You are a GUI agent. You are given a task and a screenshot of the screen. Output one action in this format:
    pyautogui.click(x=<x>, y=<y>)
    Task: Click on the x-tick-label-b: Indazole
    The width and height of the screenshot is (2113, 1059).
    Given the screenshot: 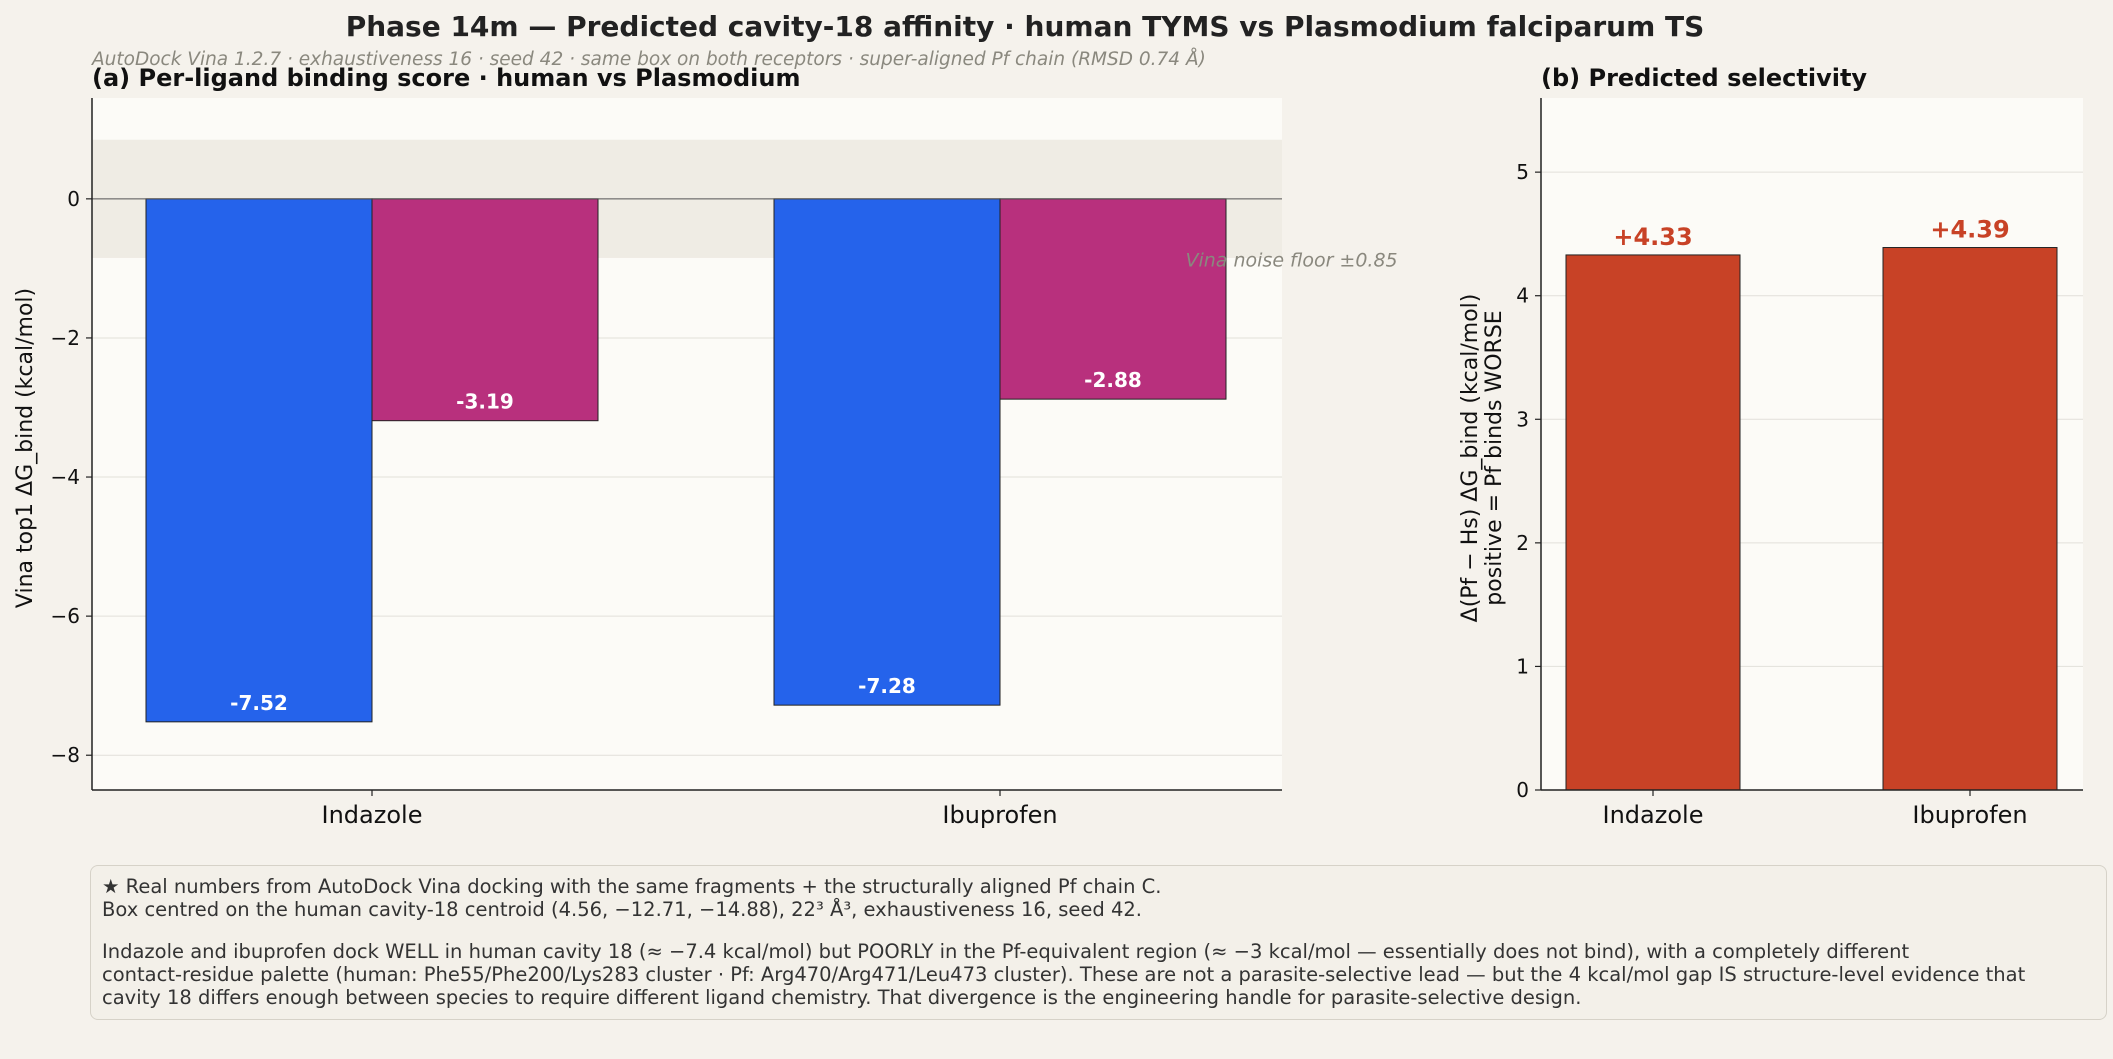 What is the action you would take?
    pyautogui.click(x=1653, y=815)
    